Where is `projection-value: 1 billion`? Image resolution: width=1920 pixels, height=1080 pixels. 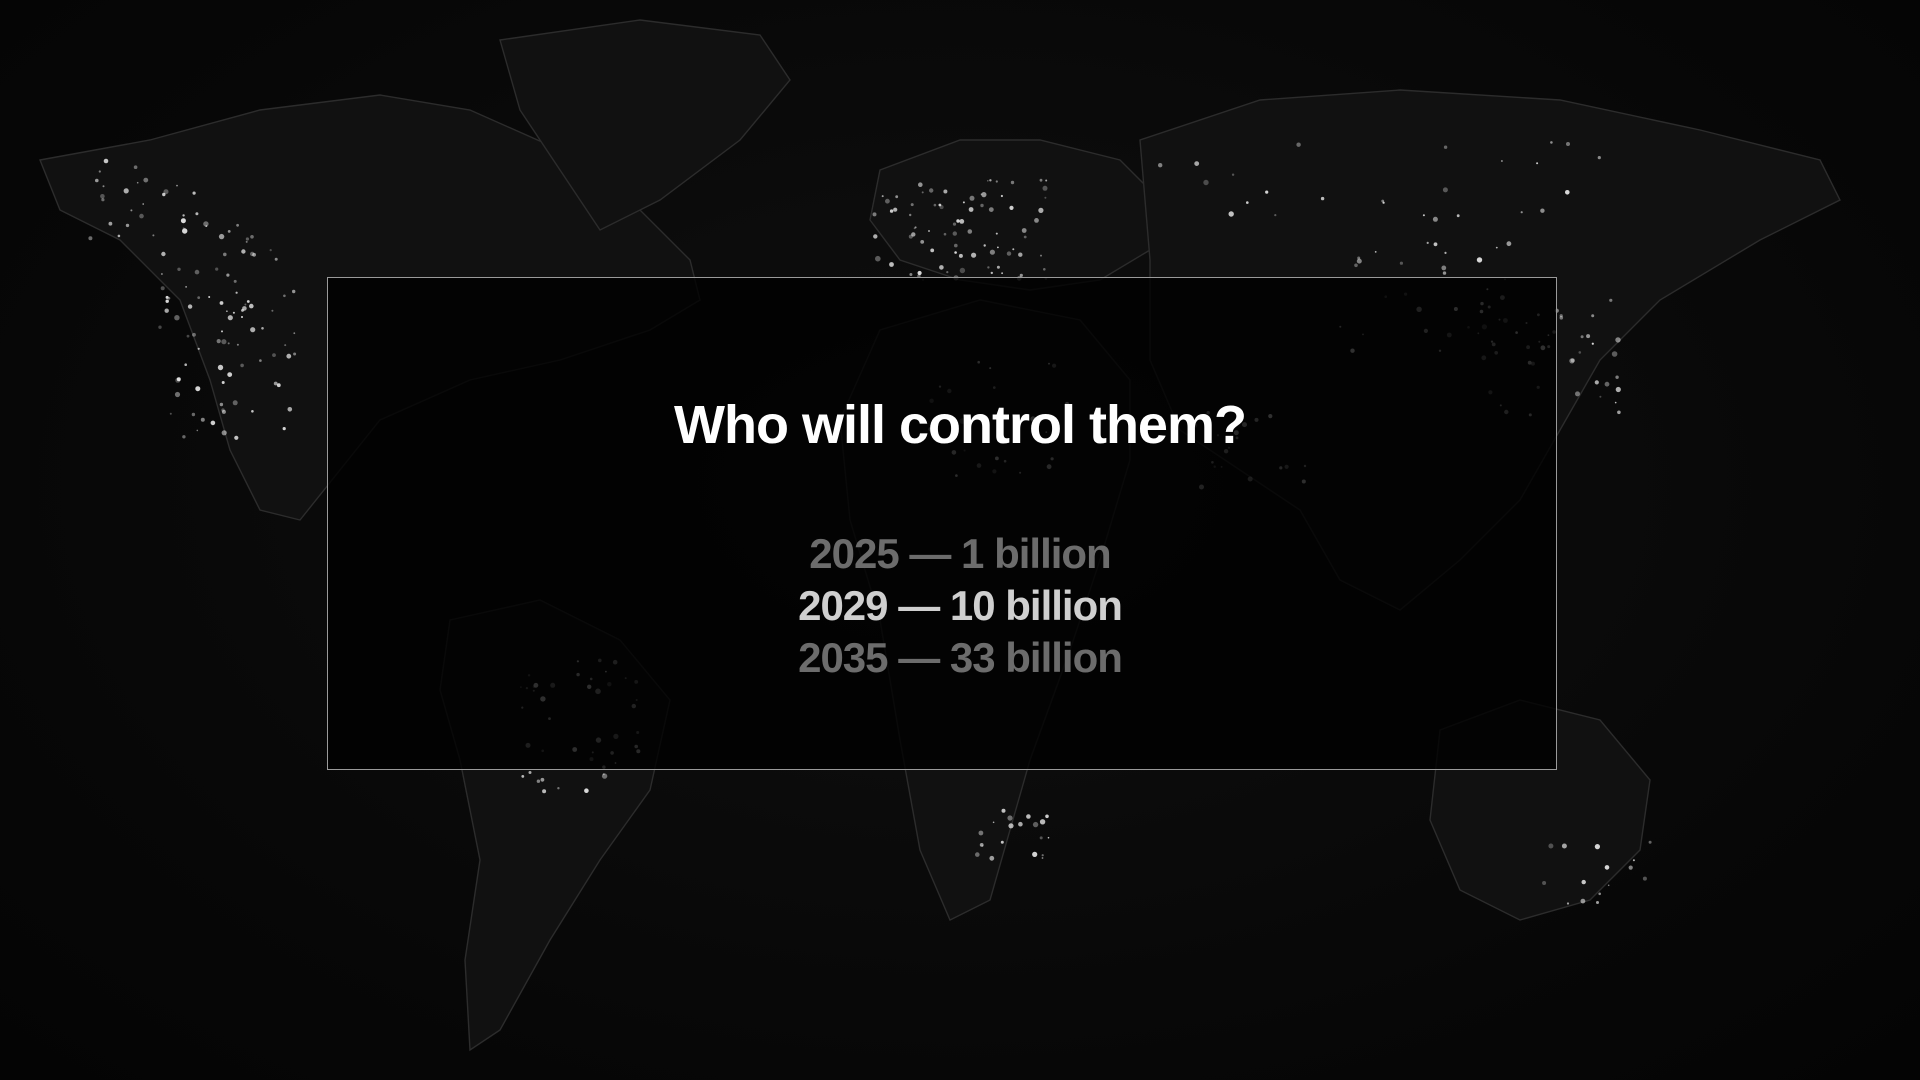
projection-value: 1 billion is located at coordinates (1036, 553).